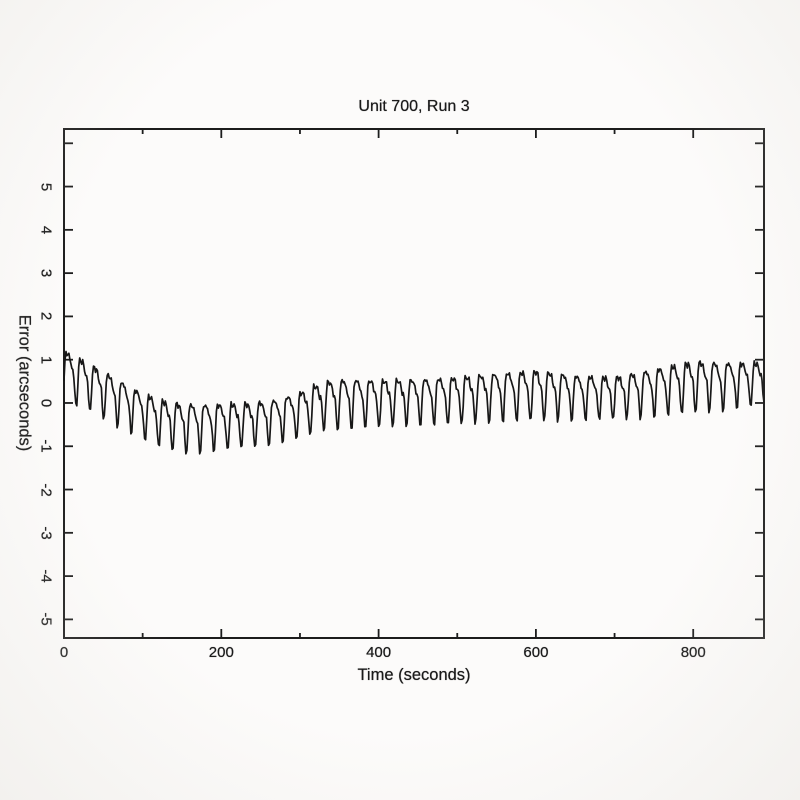  What do you see at coordinates (414, 402) in the screenshot?
I see `error-series-line` at bounding box center [414, 402].